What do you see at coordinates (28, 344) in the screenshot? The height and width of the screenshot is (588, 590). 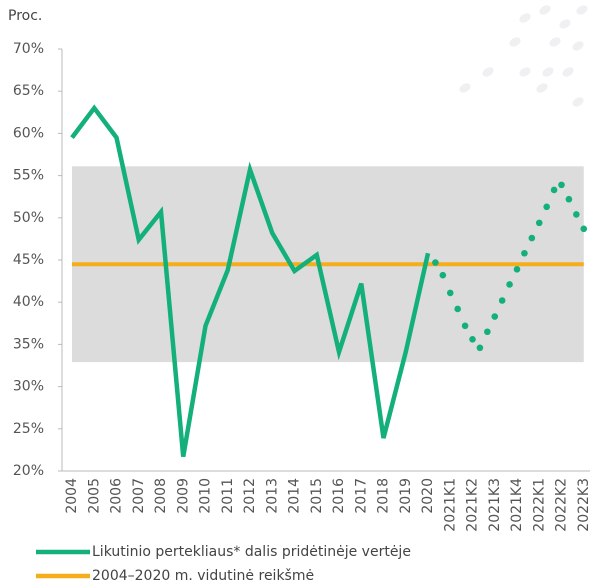 I see `y-tick-label: 35%` at bounding box center [28, 344].